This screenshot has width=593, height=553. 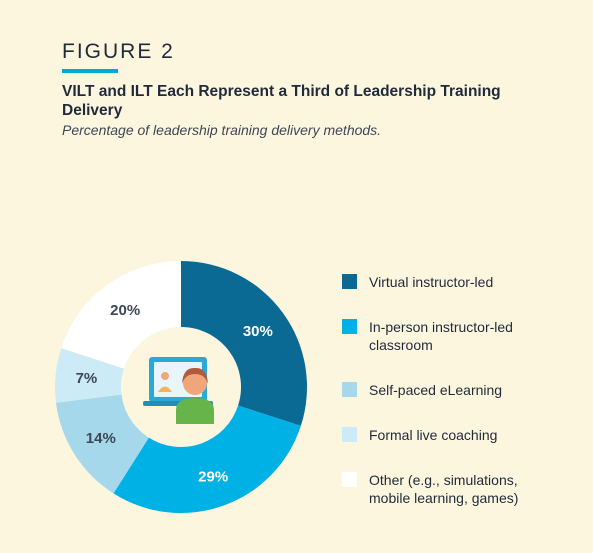 I want to click on legend-label: Self-paced eLearning, so click(x=436, y=390).